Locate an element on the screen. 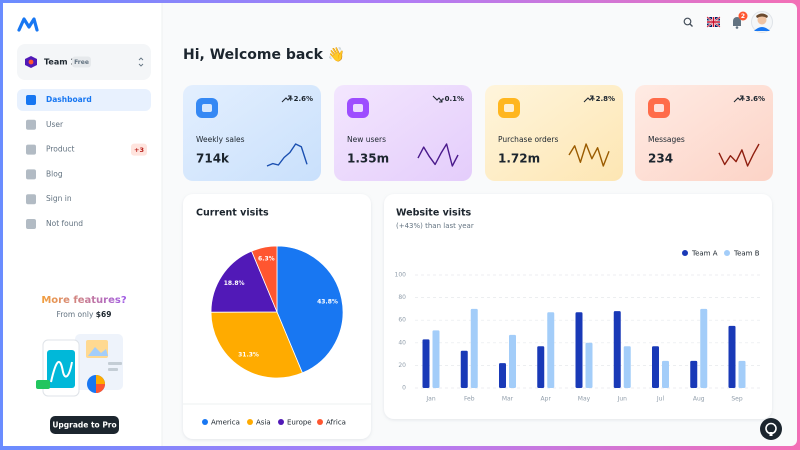 This screenshot has width=800, height=450. card-title: New users is located at coordinates (366, 139).